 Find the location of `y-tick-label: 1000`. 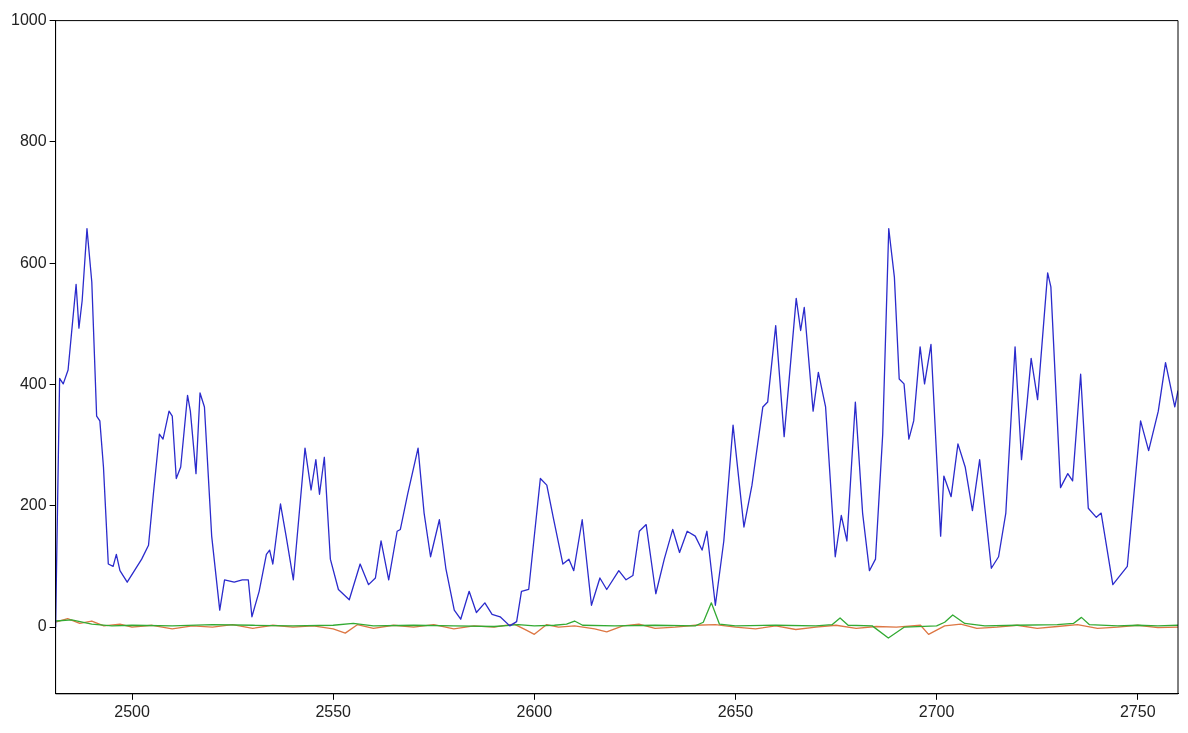

y-tick-label: 1000 is located at coordinates (29, 20).